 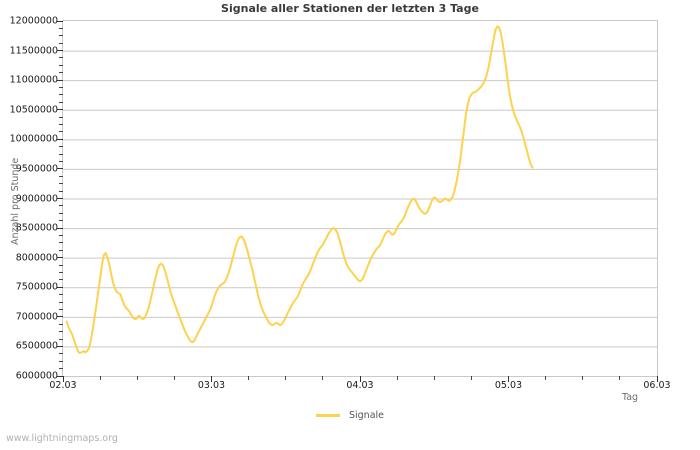 I want to click on x-axis-title: Tag, so click(x=630, y=397).